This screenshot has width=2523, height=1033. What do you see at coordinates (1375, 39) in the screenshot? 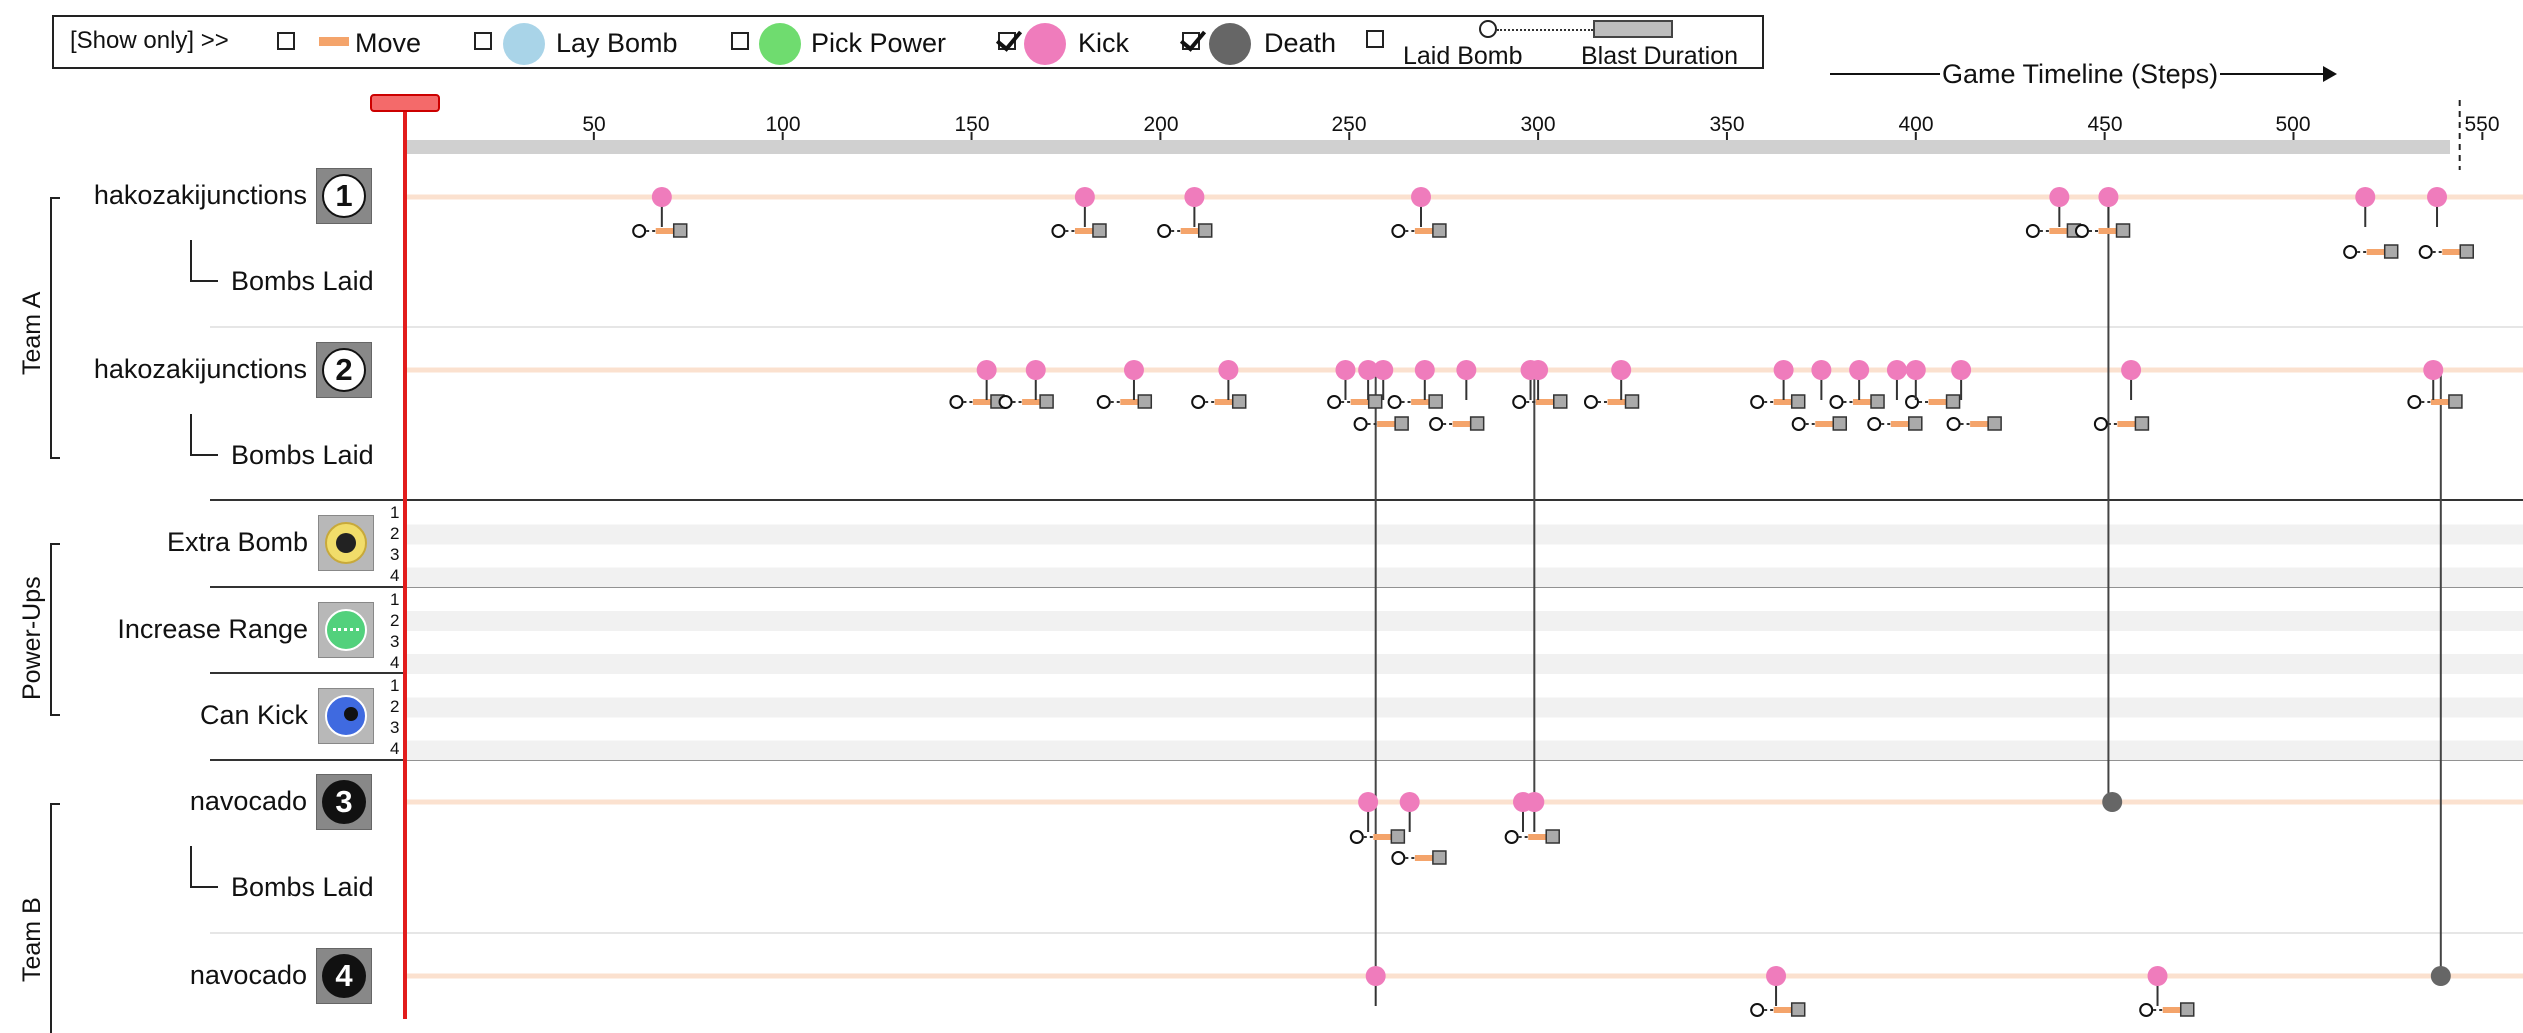
I see `bomb-checkbox` at bounding box center [1375, 39].